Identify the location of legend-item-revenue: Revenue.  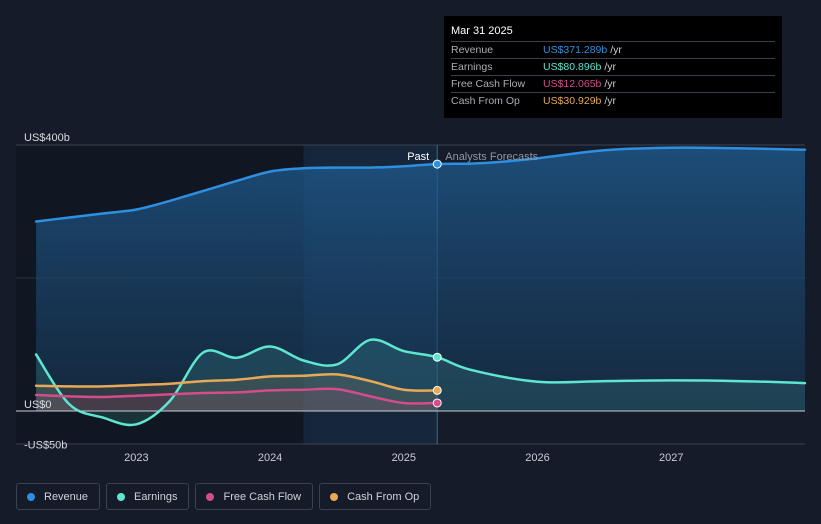
(58, 496).